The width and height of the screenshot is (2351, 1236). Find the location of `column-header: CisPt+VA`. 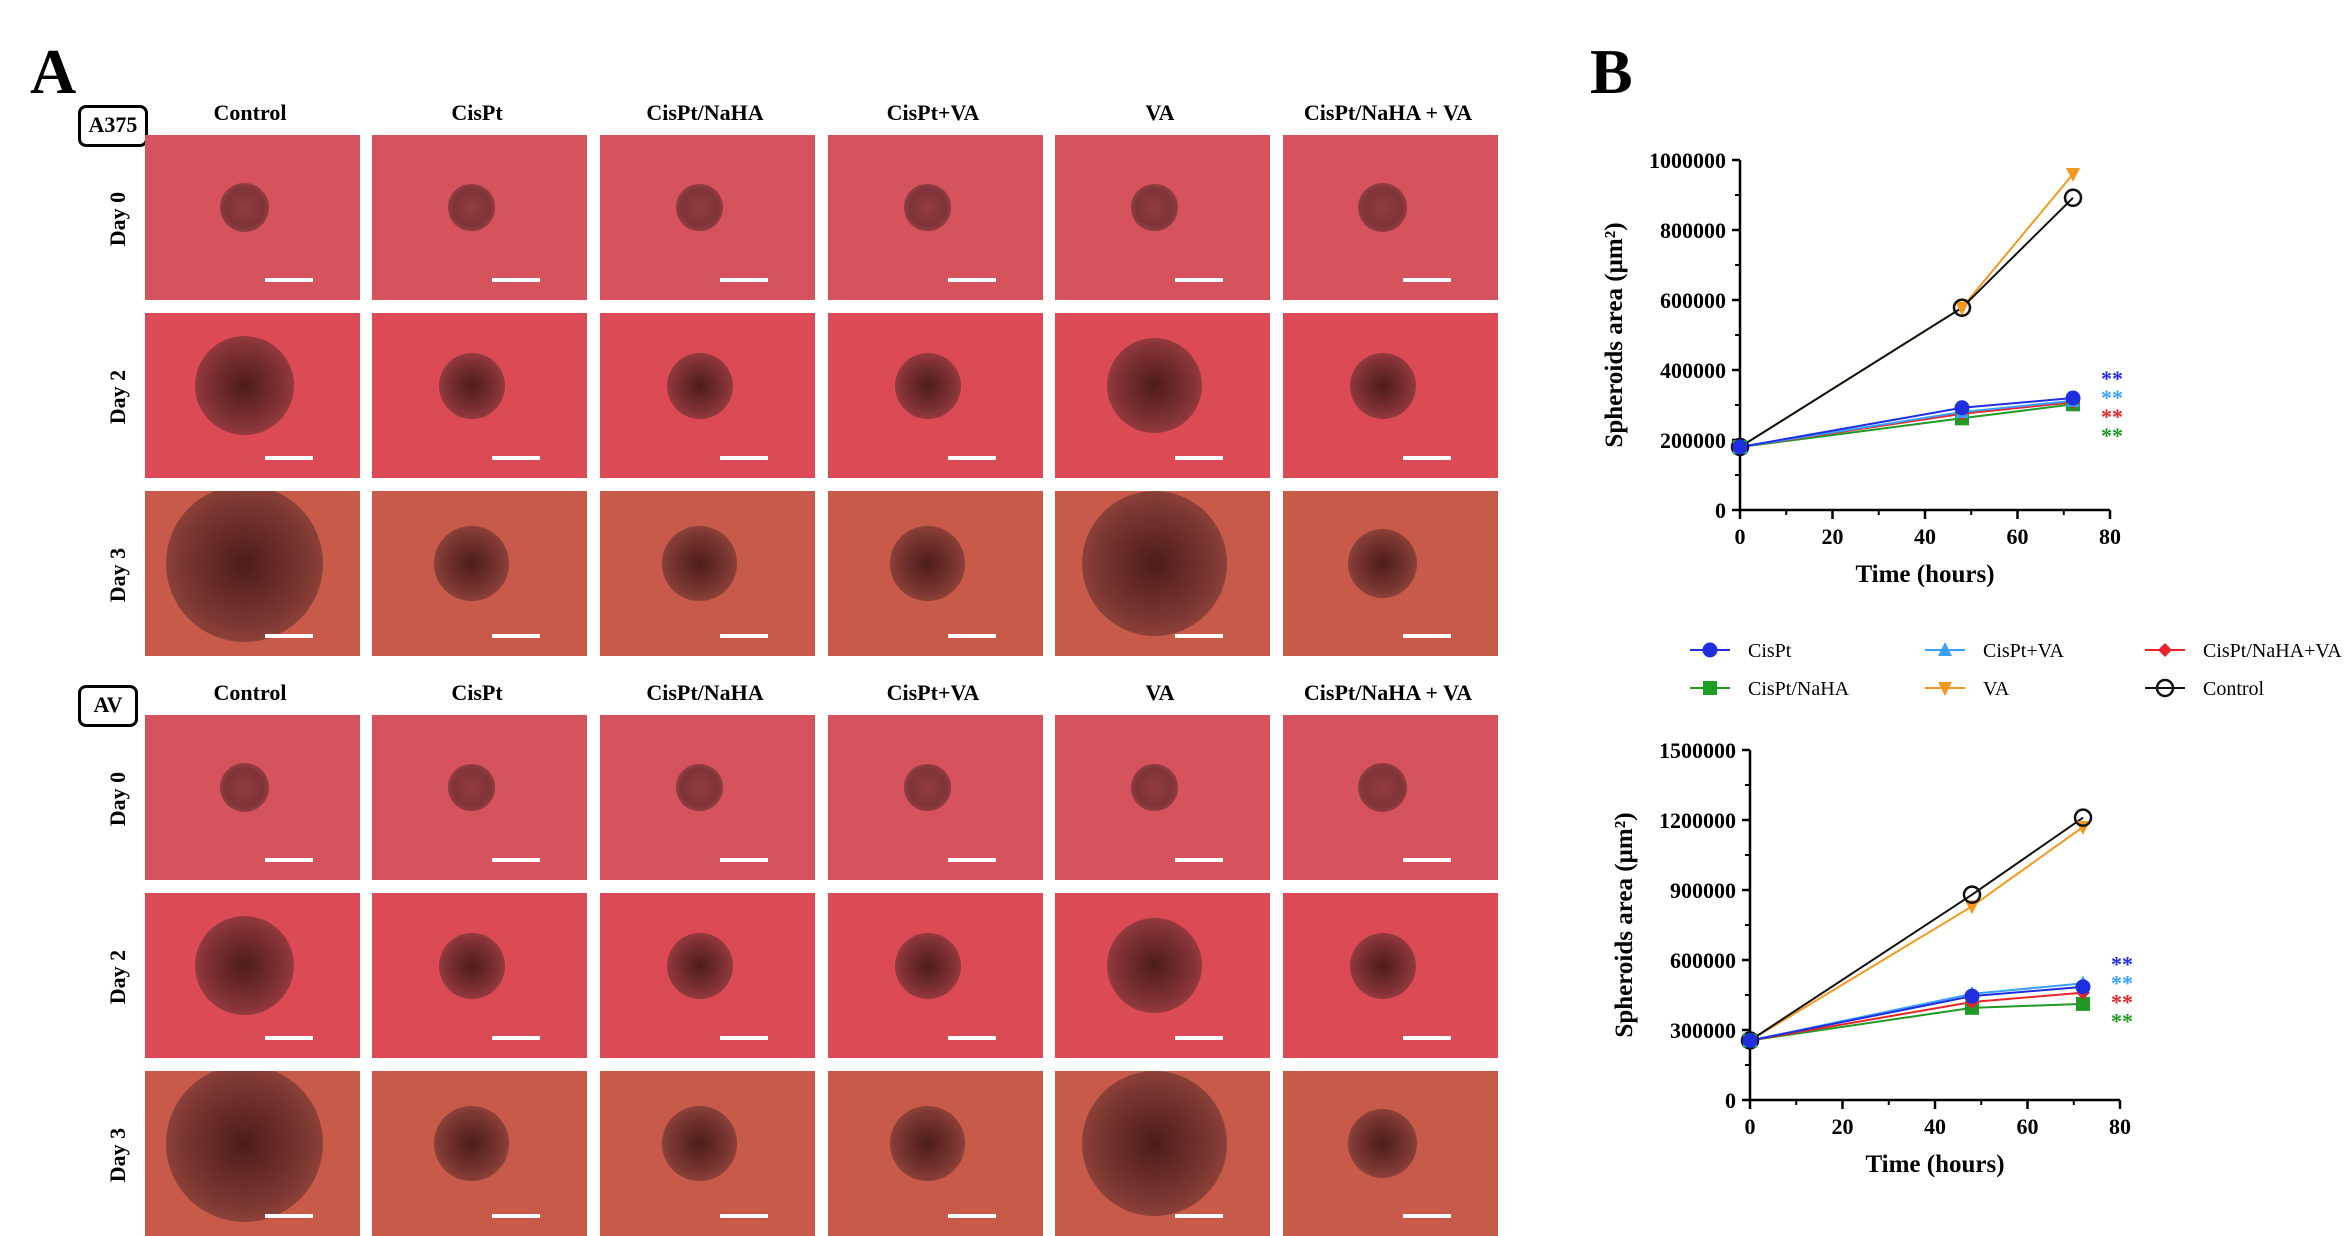

column-header: CisPt+VA is located at coordinates (933, 692).